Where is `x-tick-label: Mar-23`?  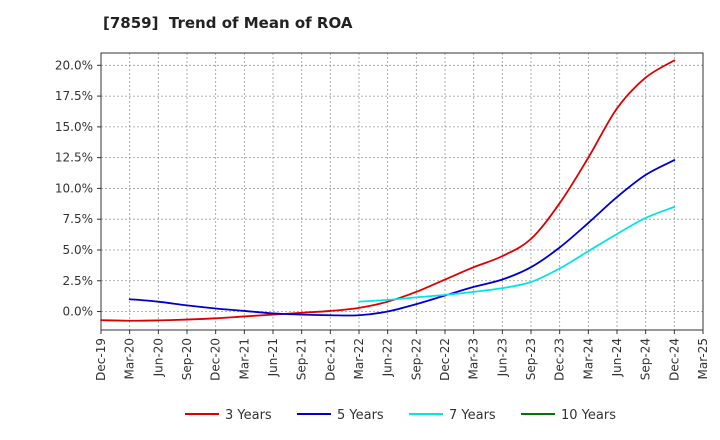
x-tick-label: Mar-23 is located at coordinates (474, 358).